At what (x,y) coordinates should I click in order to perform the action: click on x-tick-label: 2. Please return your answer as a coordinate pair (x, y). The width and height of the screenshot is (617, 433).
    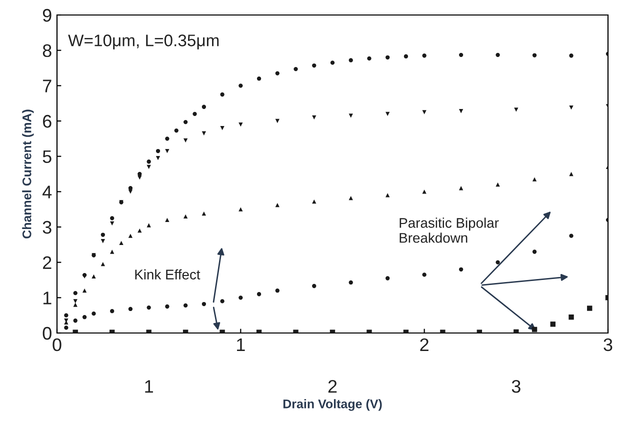
    Looking at the image, I should click on (424, 344).